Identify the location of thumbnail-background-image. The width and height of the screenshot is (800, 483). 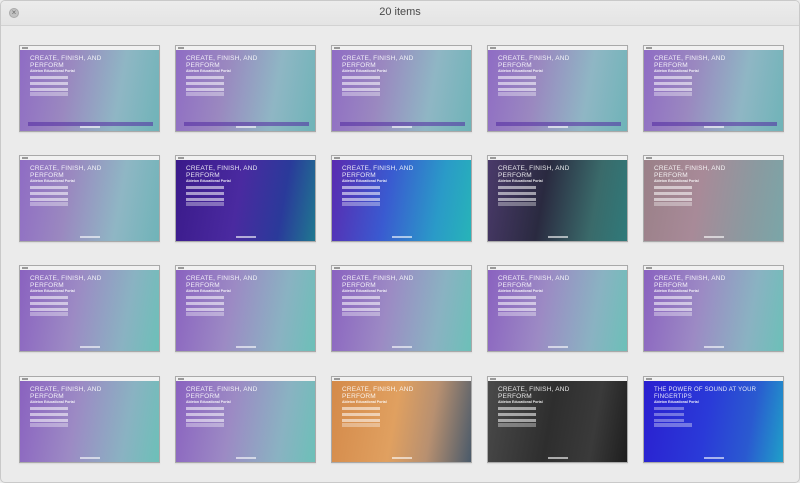
(713, 421).